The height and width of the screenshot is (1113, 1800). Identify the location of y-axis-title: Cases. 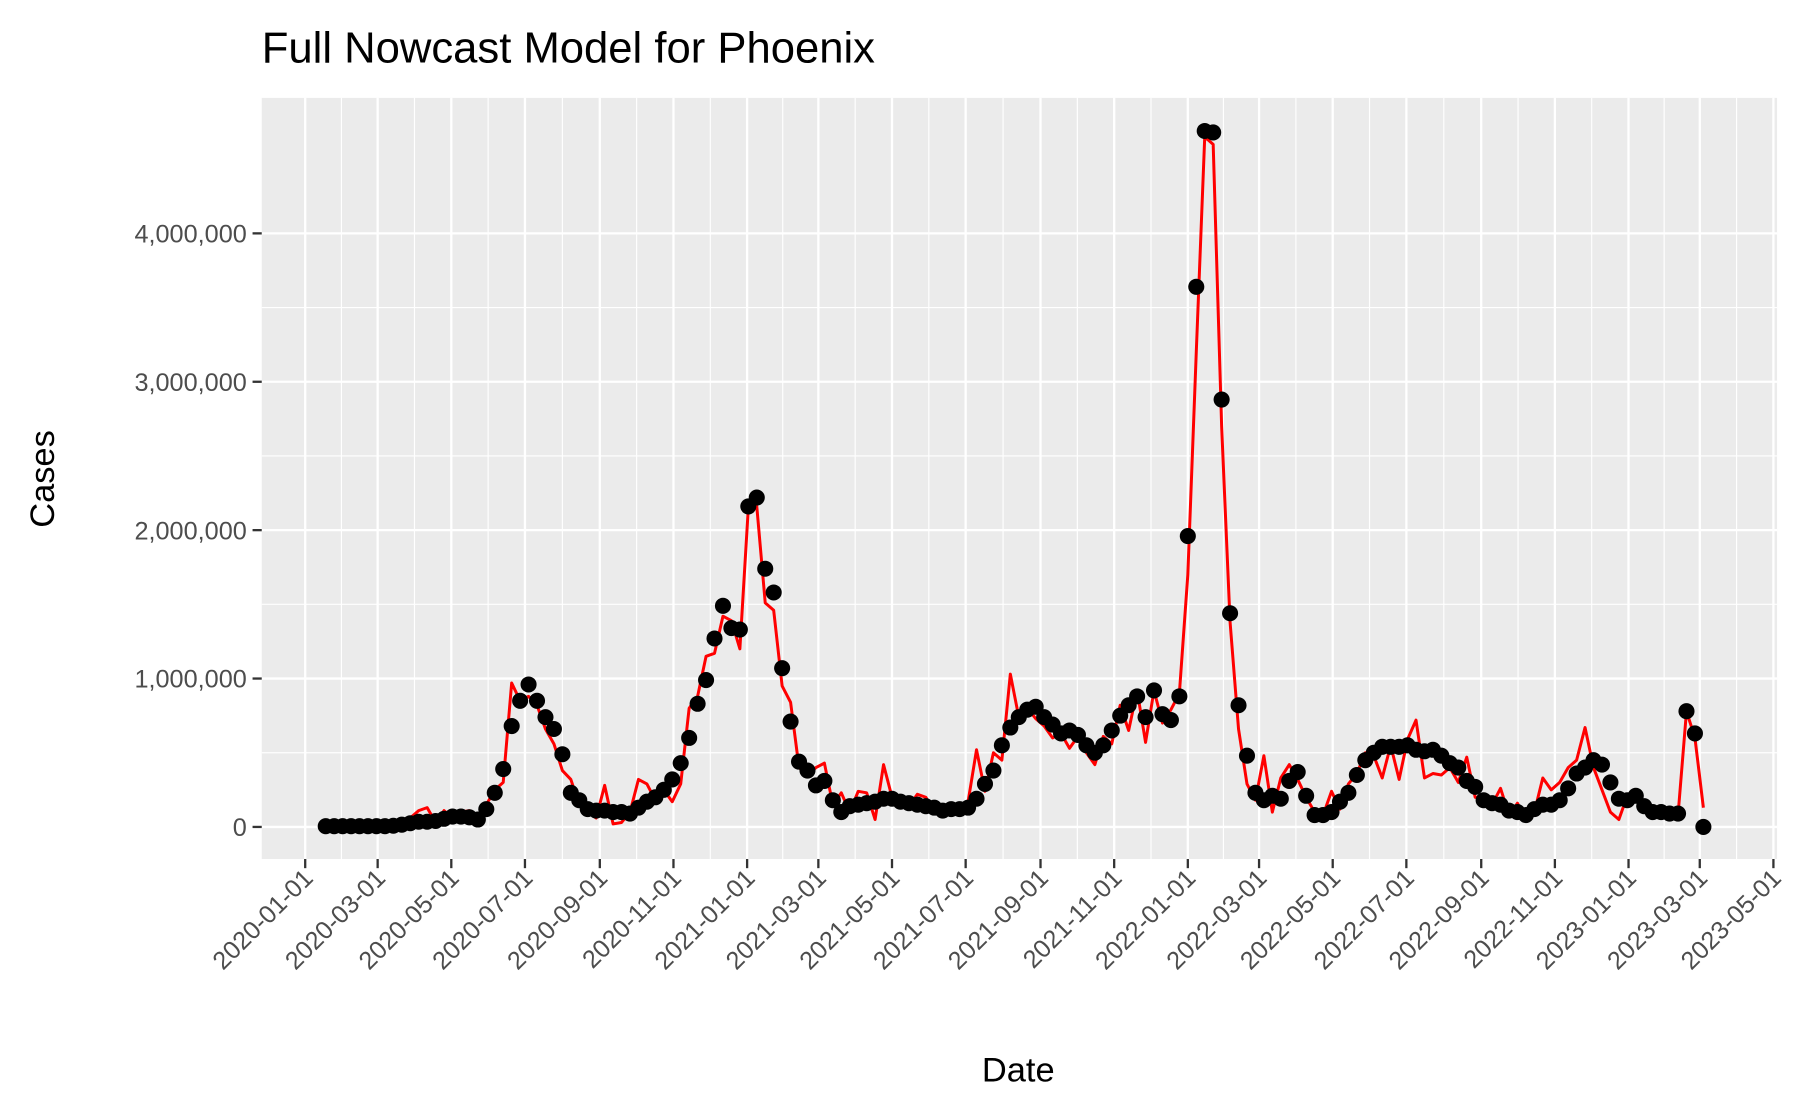
(43, 479).